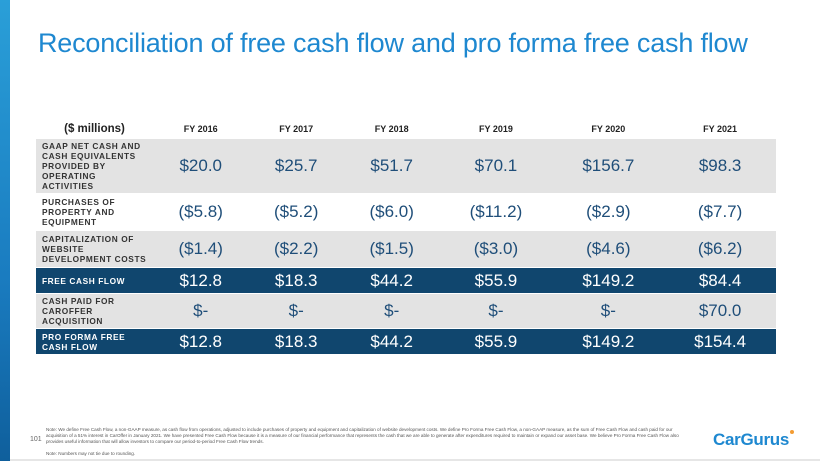 The height and width of the screenshot is (461, 820). Describe the element at coordinates (720, 341) in the screenshot. I see `table-cell: $154.4` at that location.